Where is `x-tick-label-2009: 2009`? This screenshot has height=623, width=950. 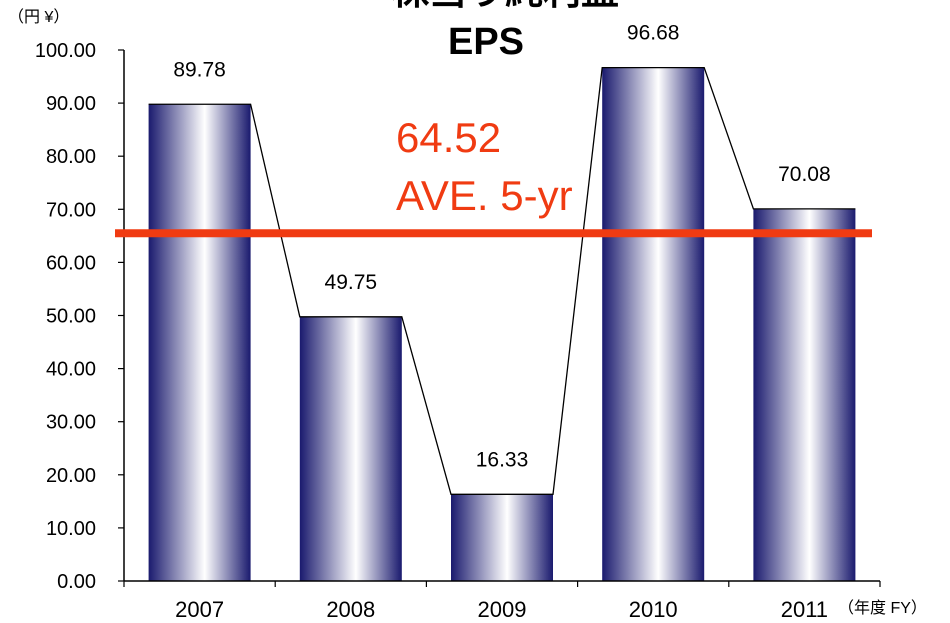 x-tick-label-2009: 2009 is located at coordinates (502, 609).